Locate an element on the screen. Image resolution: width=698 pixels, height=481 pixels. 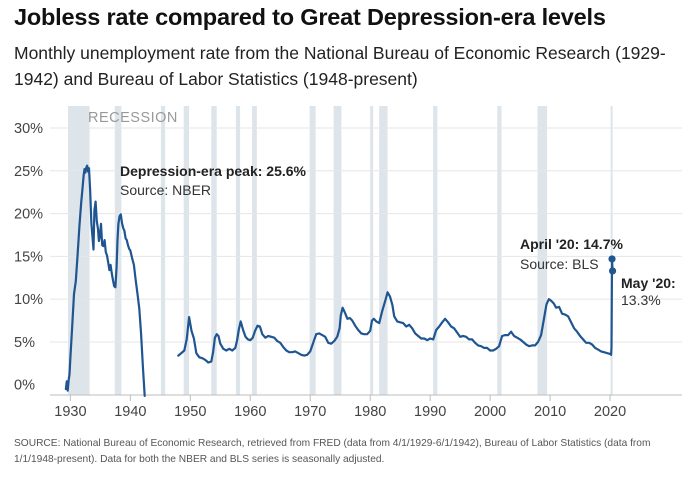
may-annotation-value: 13.3% is located at coordinates (641, 300).